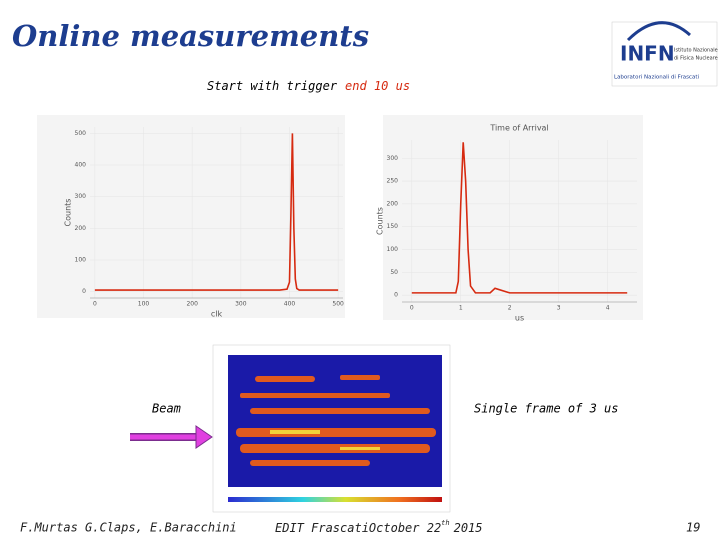  What do you see at coordinates (461, 308) in the screenshot?
I see `x-tick-label: 1` at bounding box center [461, 308].